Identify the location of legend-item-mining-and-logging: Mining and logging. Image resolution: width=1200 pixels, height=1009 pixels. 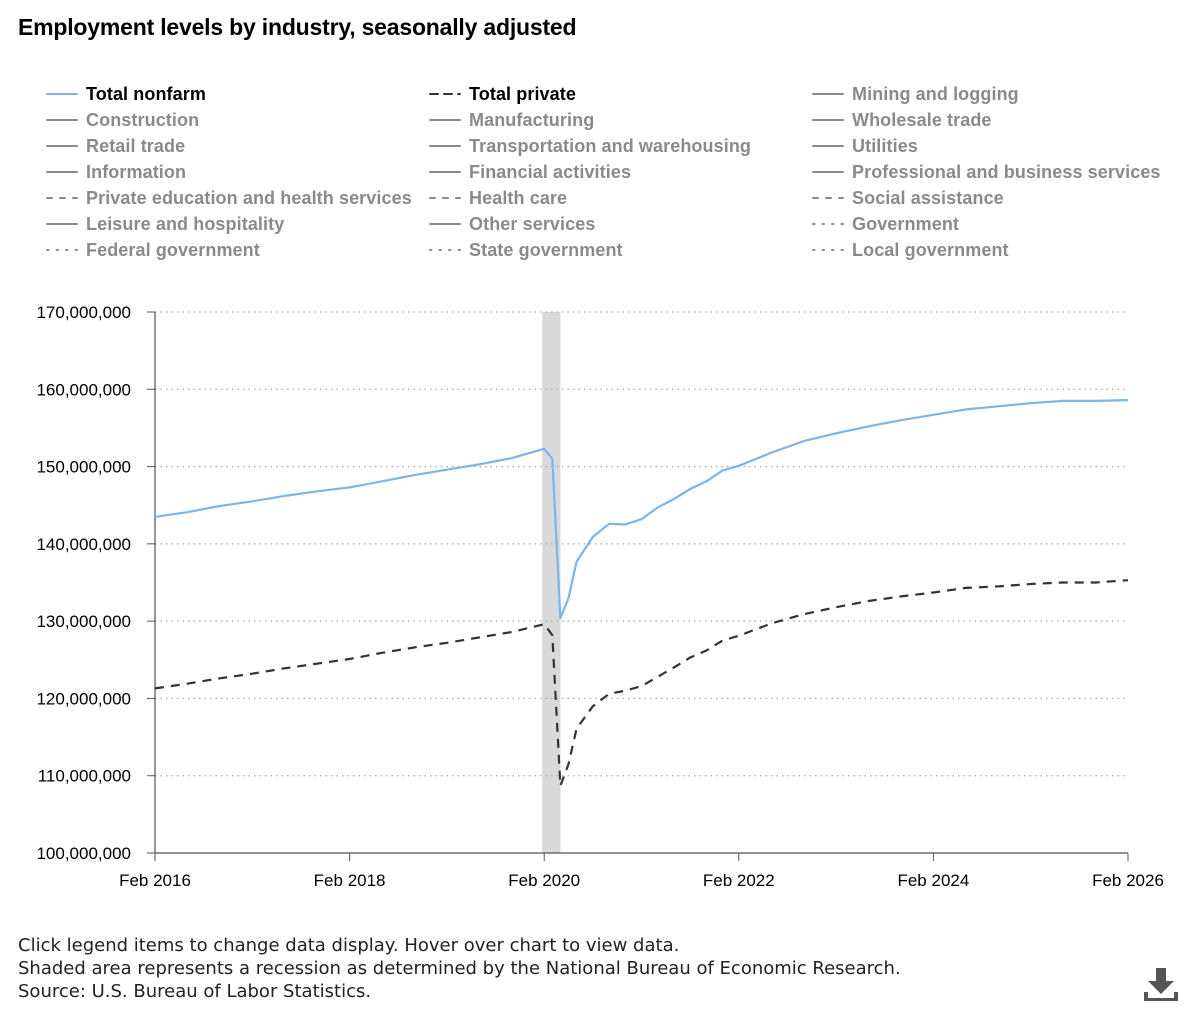
(915, 94).